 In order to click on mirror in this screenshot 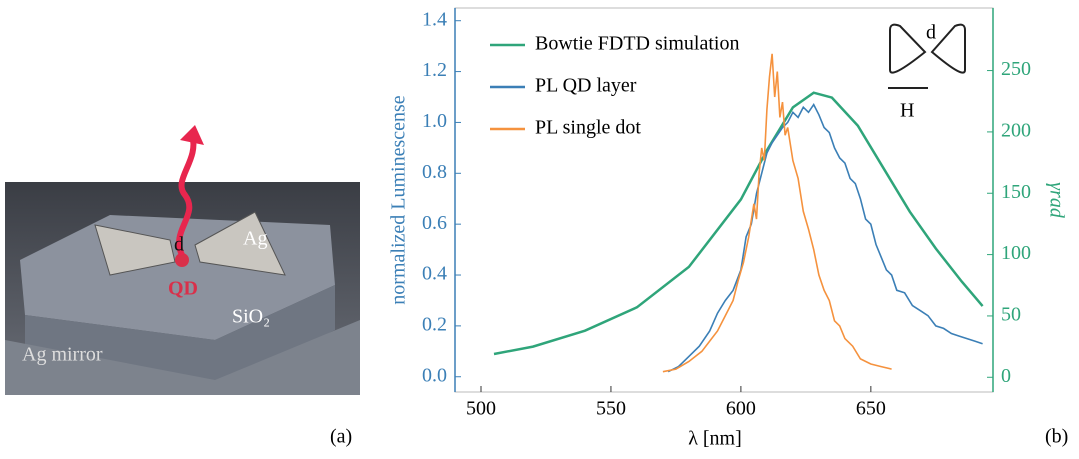, I will do `click(182, 357)`.